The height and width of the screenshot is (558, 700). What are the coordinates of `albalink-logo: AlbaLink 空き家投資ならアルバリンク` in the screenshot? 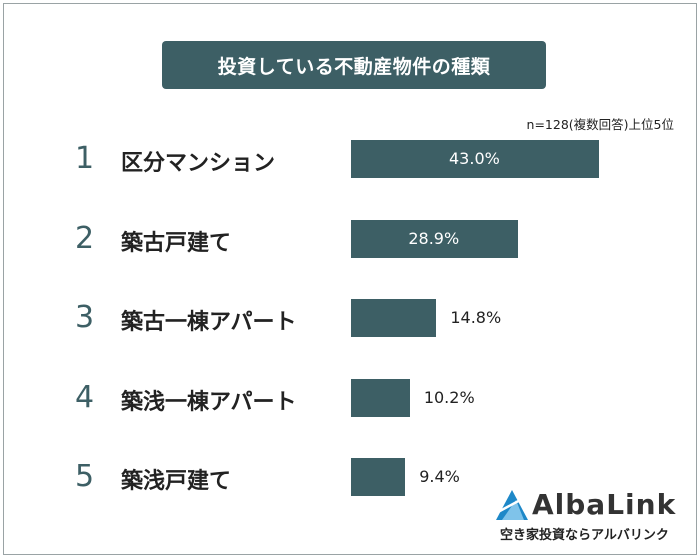 It's located at (589, 518).